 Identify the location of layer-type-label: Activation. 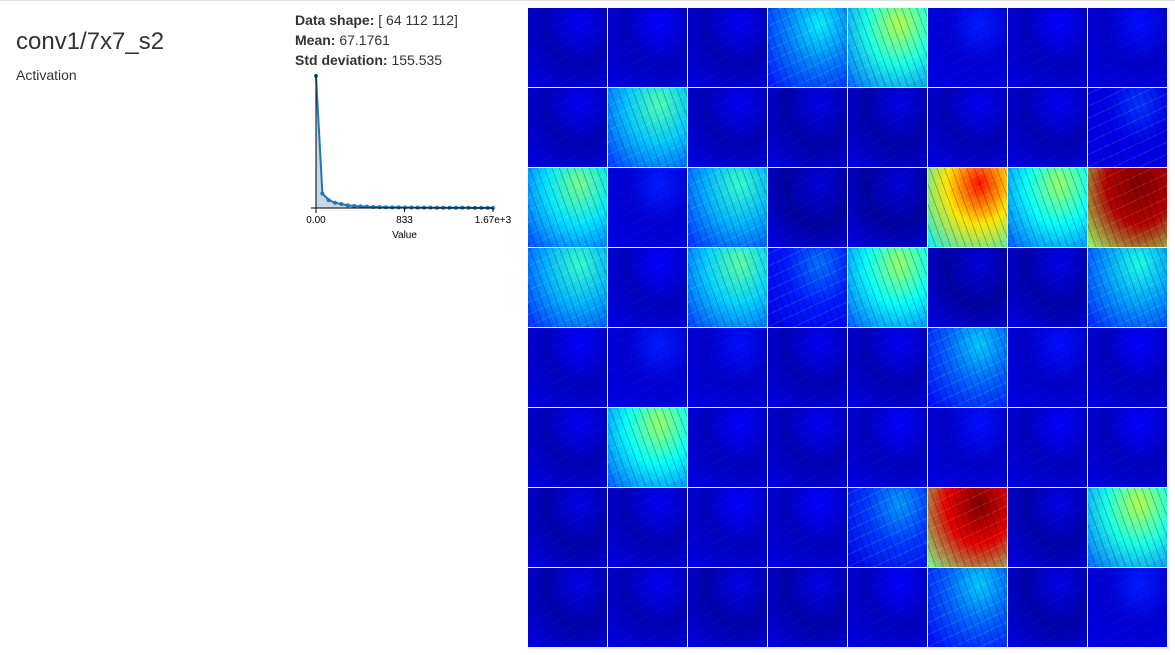
(46, 75).